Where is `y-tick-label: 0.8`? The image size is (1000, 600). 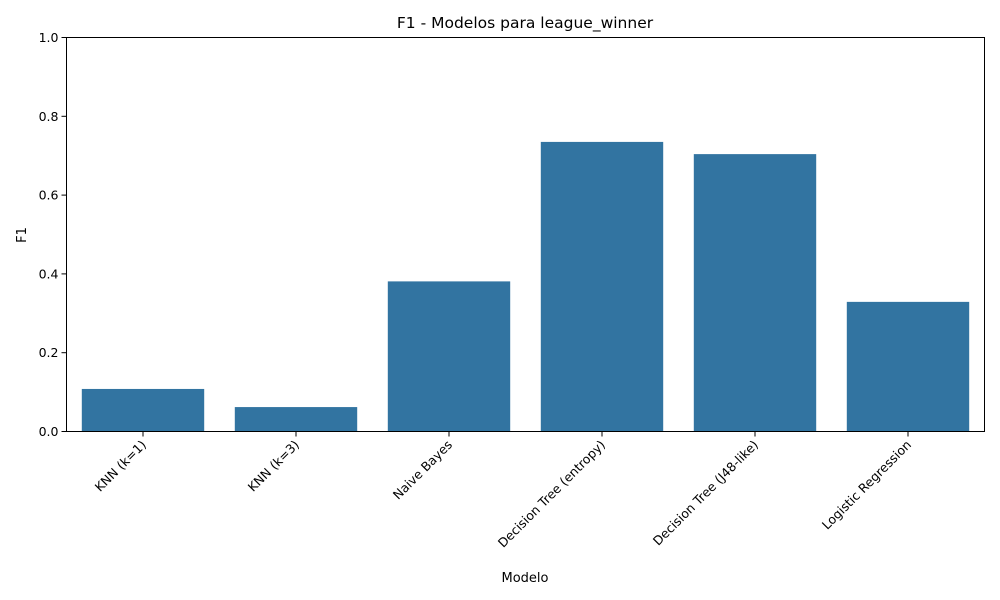
y-tick-label: 0.8 is located at coordinates (49, 116).